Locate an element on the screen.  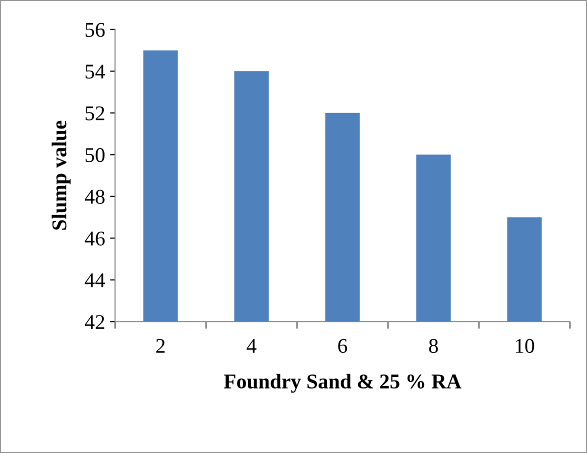
x-tick-label: 4 is located at coordinates (251, 346).